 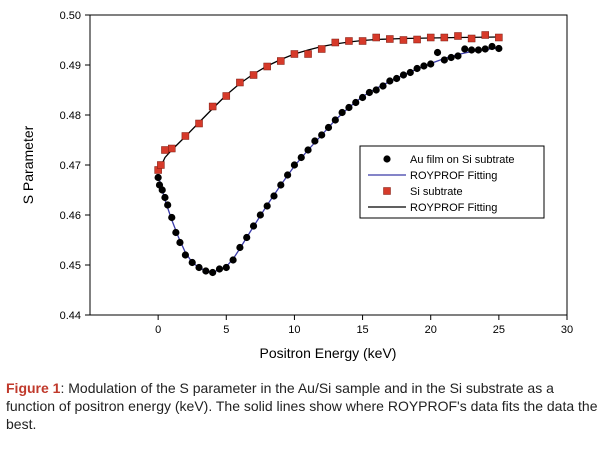 What do you see at coordinates (328, 353) in the screenshot?
I see `x-axis-label: Positron Energy (keV)` at bounding box center [328, 353].